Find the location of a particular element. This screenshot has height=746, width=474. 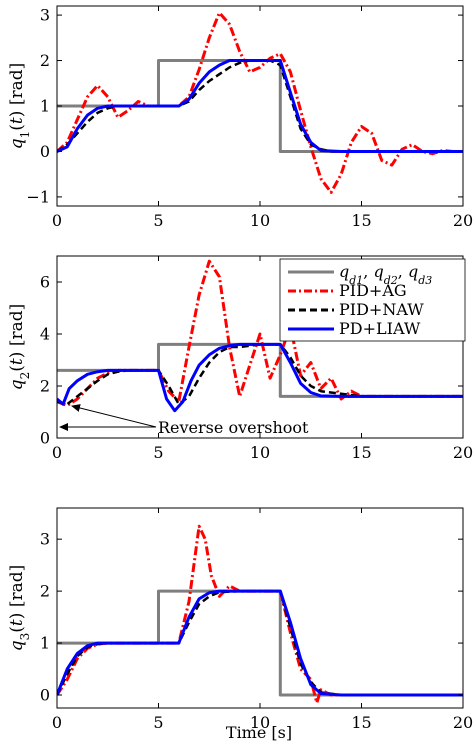

y-tick-label: 6 is located at coordinates (45, 282).